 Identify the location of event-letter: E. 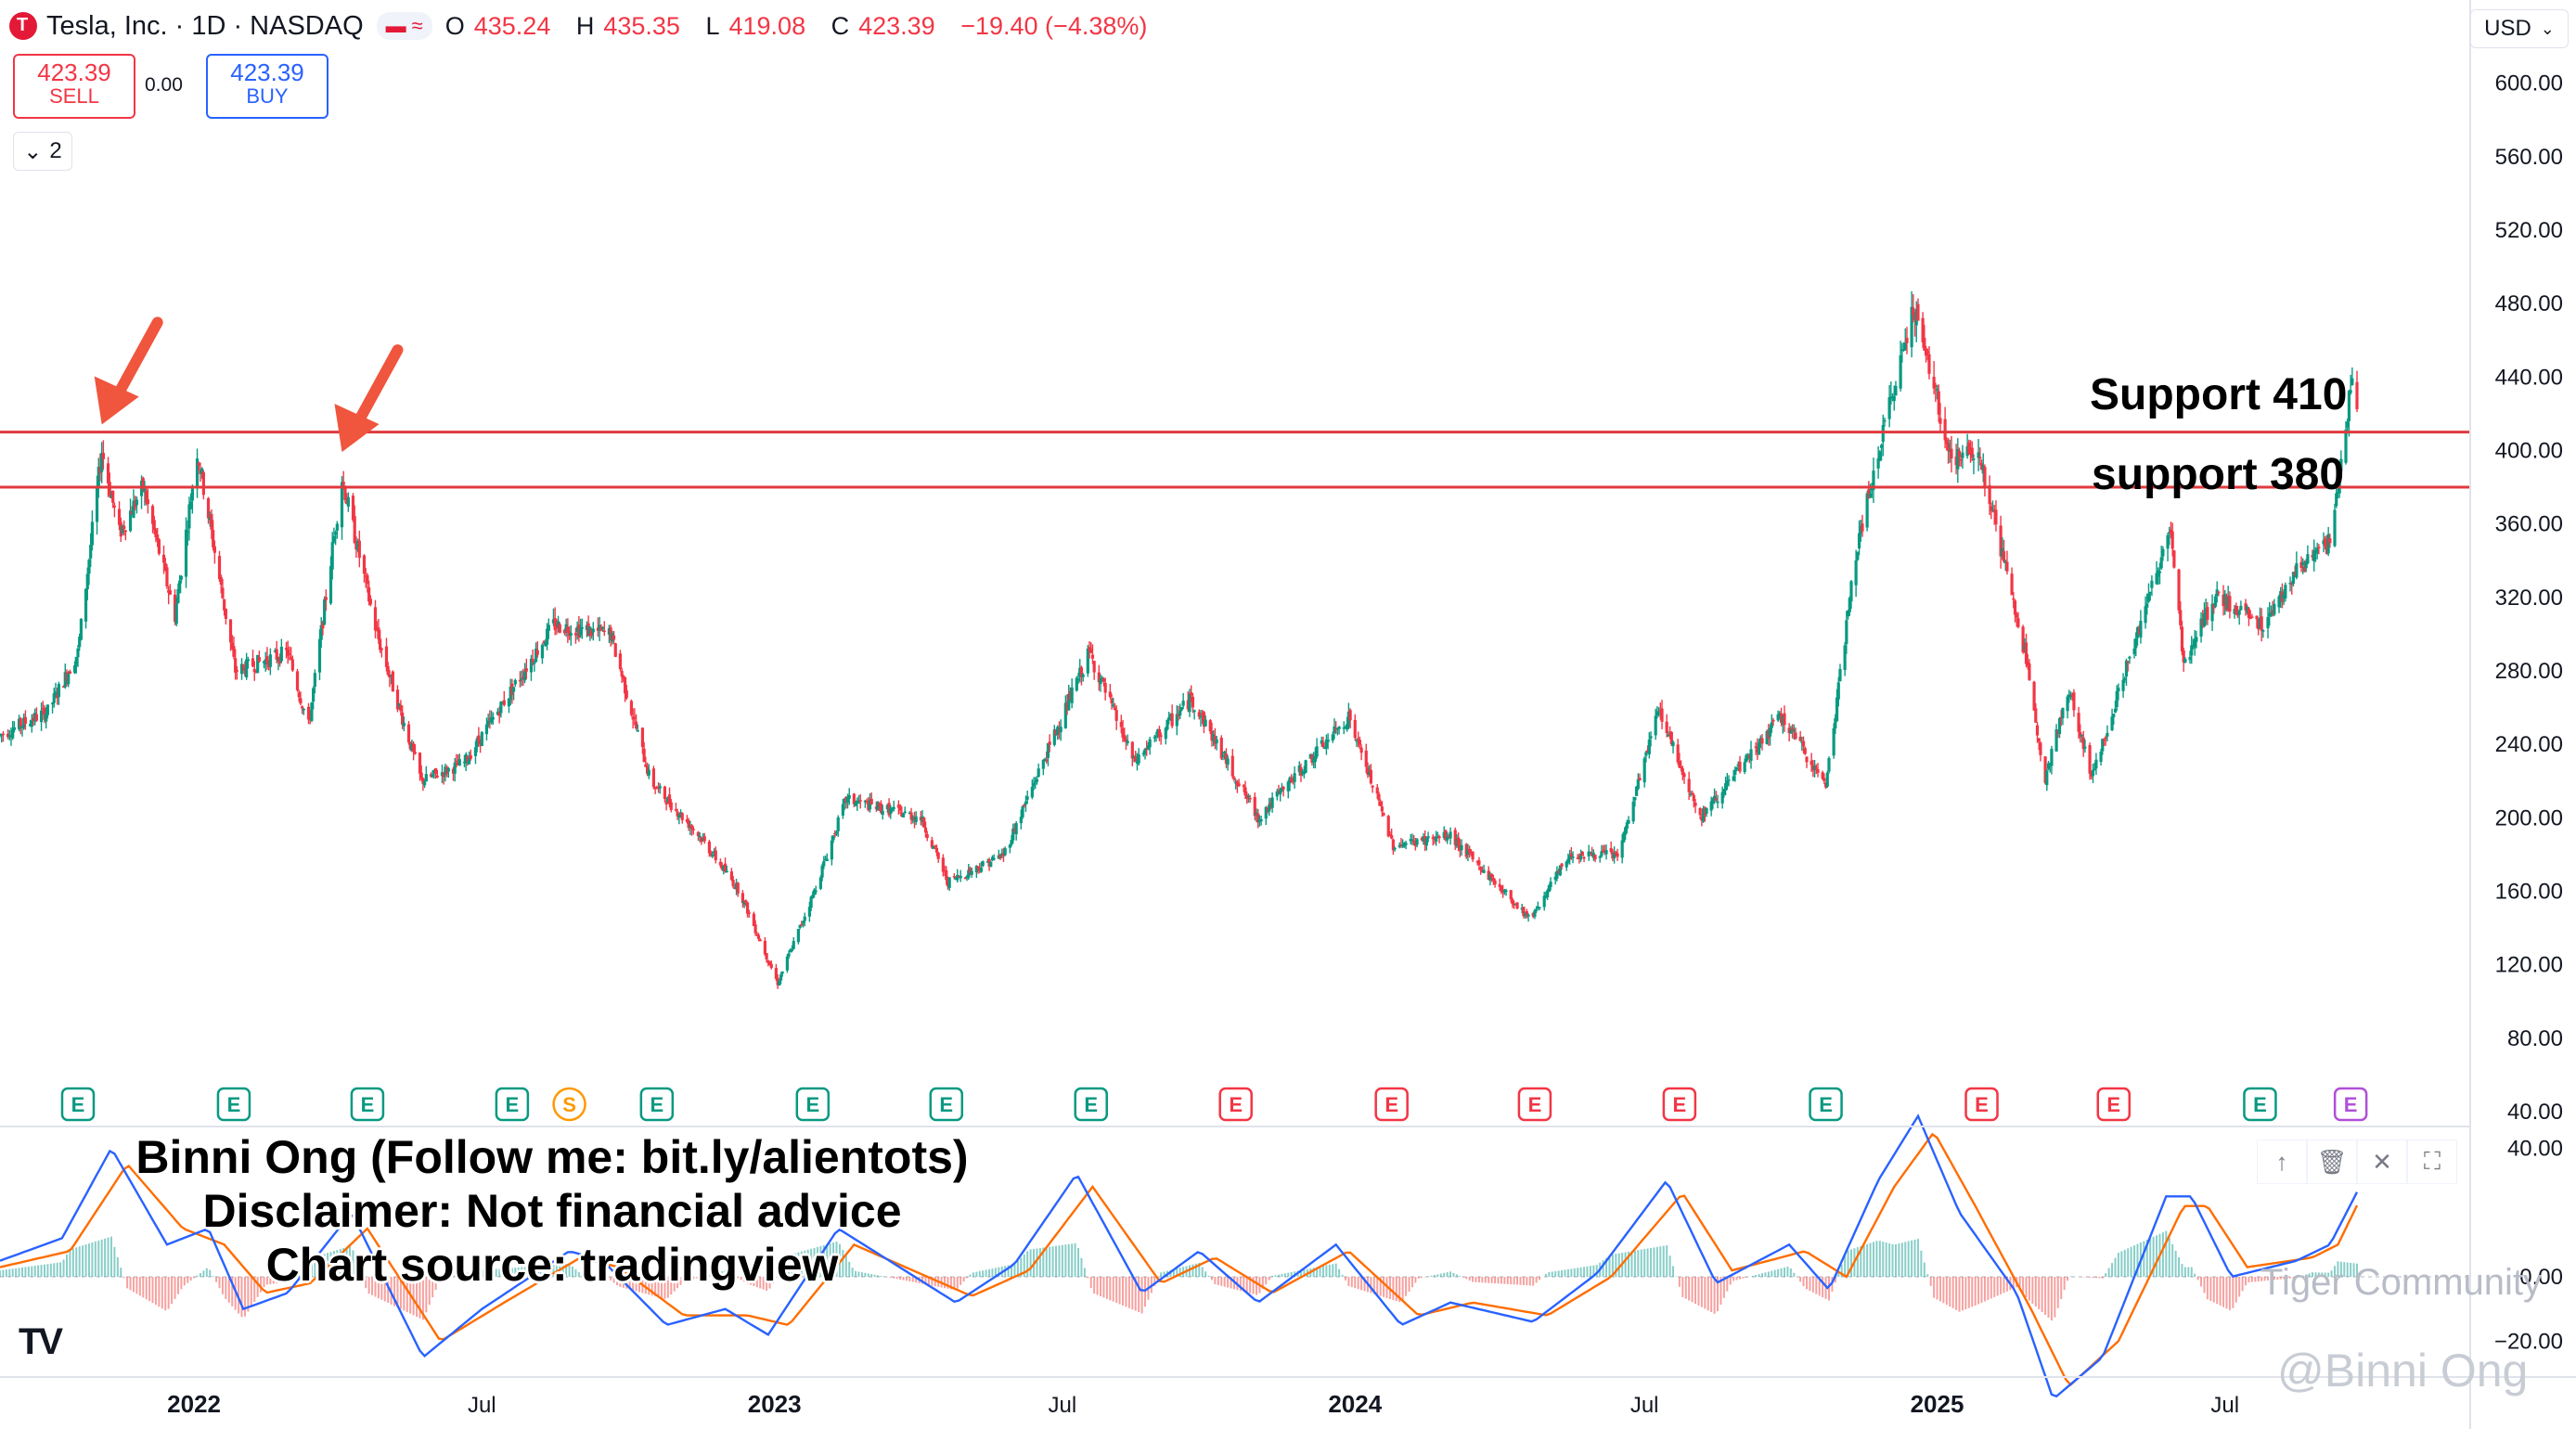
(368, 1104).